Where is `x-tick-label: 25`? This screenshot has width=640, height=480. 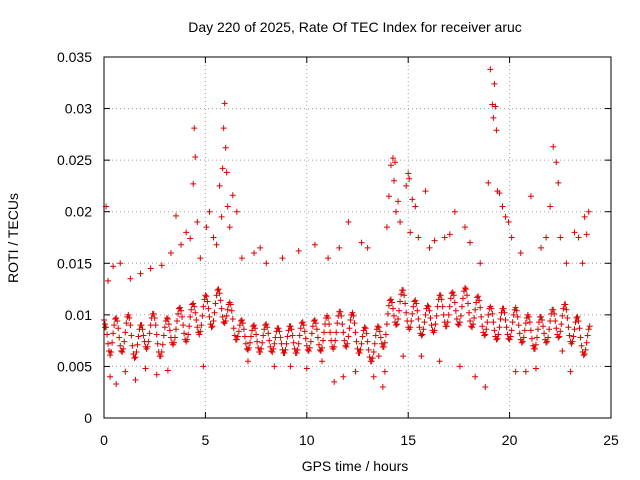
x-tick-label: 25 is located at coordinates (611, 440).